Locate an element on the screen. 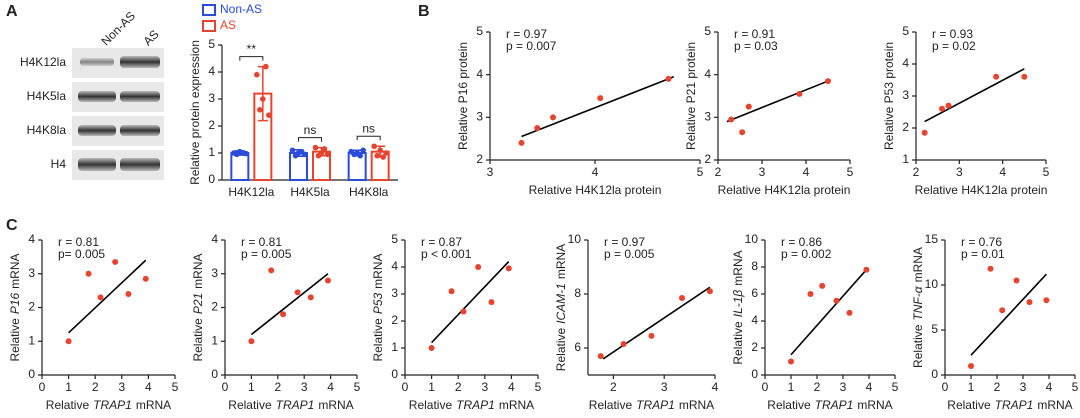 This screenshot has height=418, width=1080. y-axis-label: Relative P21 protein is located at coordinates (691, 96).